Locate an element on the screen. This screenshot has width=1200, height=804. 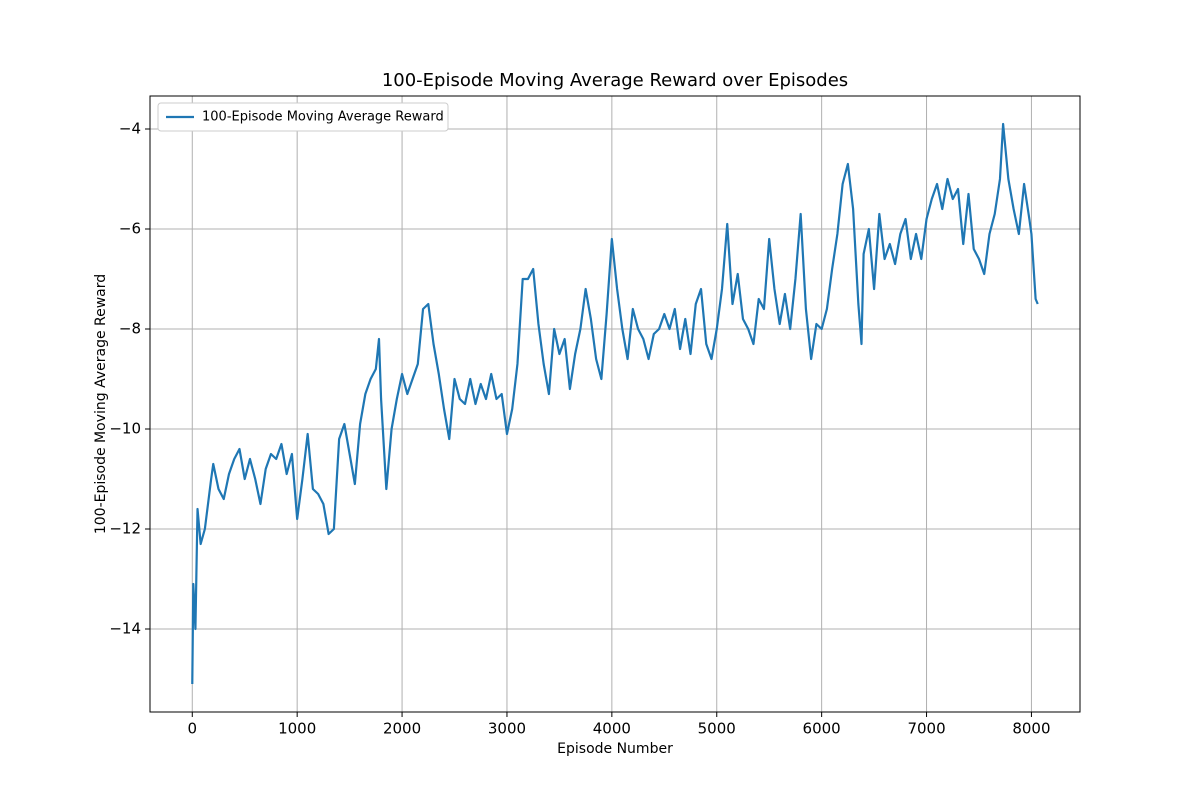
x-tick-label: 3000 is located at coordinates (507, 729).